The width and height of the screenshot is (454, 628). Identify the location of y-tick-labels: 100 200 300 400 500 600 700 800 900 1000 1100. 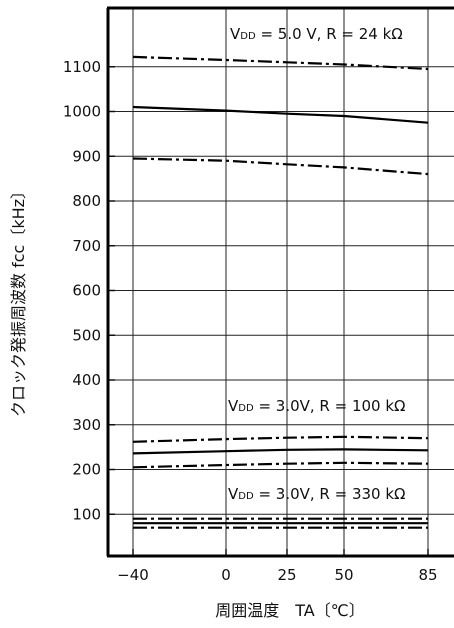
(82, 291).